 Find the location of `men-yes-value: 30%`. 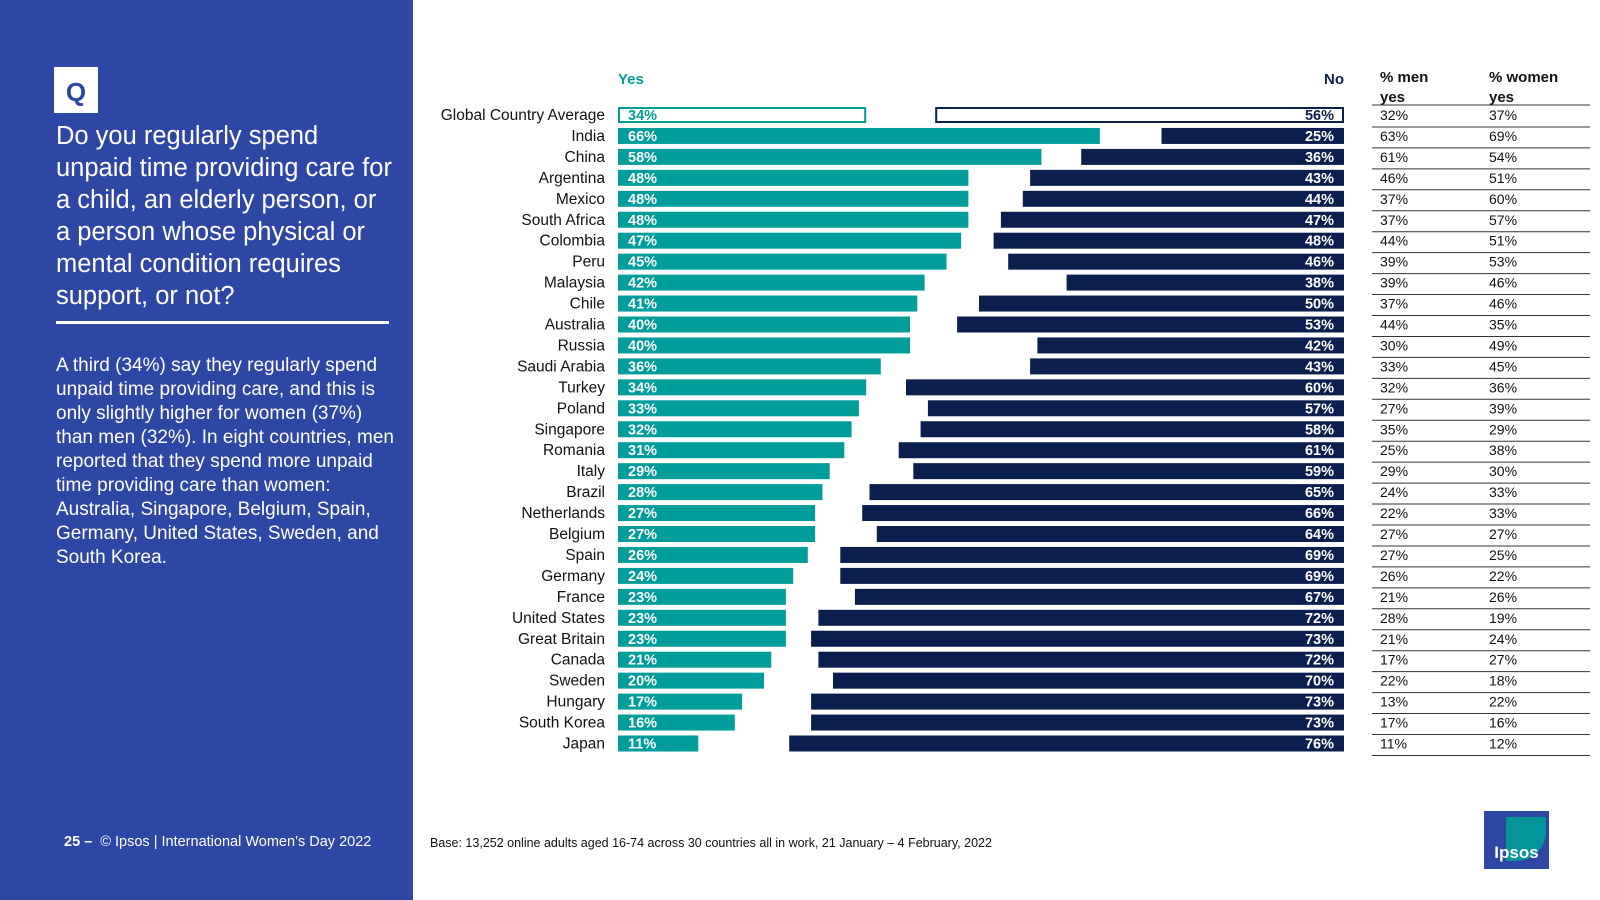

men-yes-value: 30% is located at coordinates (1394, 345).